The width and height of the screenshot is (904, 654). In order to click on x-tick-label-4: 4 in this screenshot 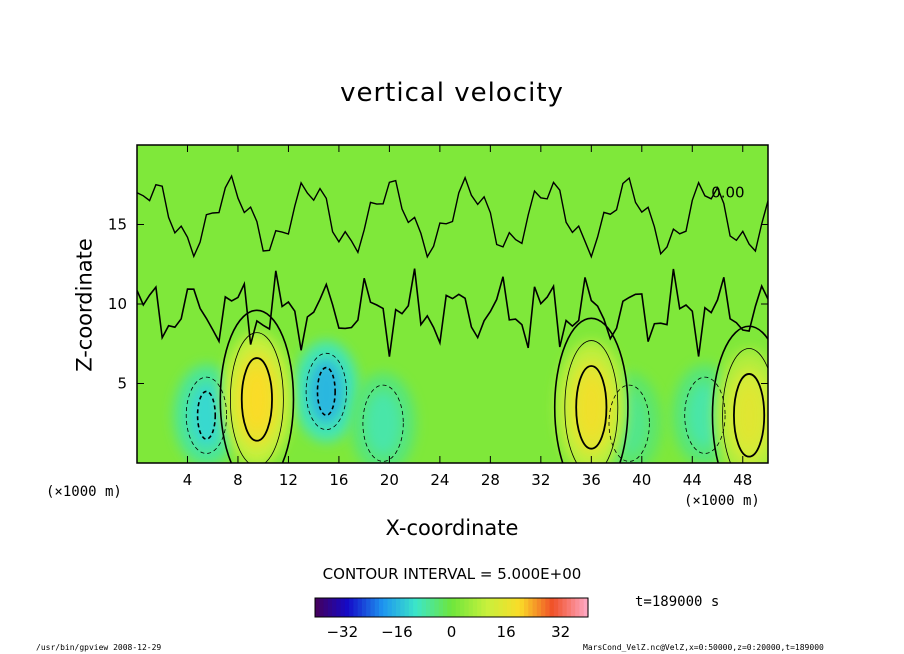, I will do `click(188, 480)`.